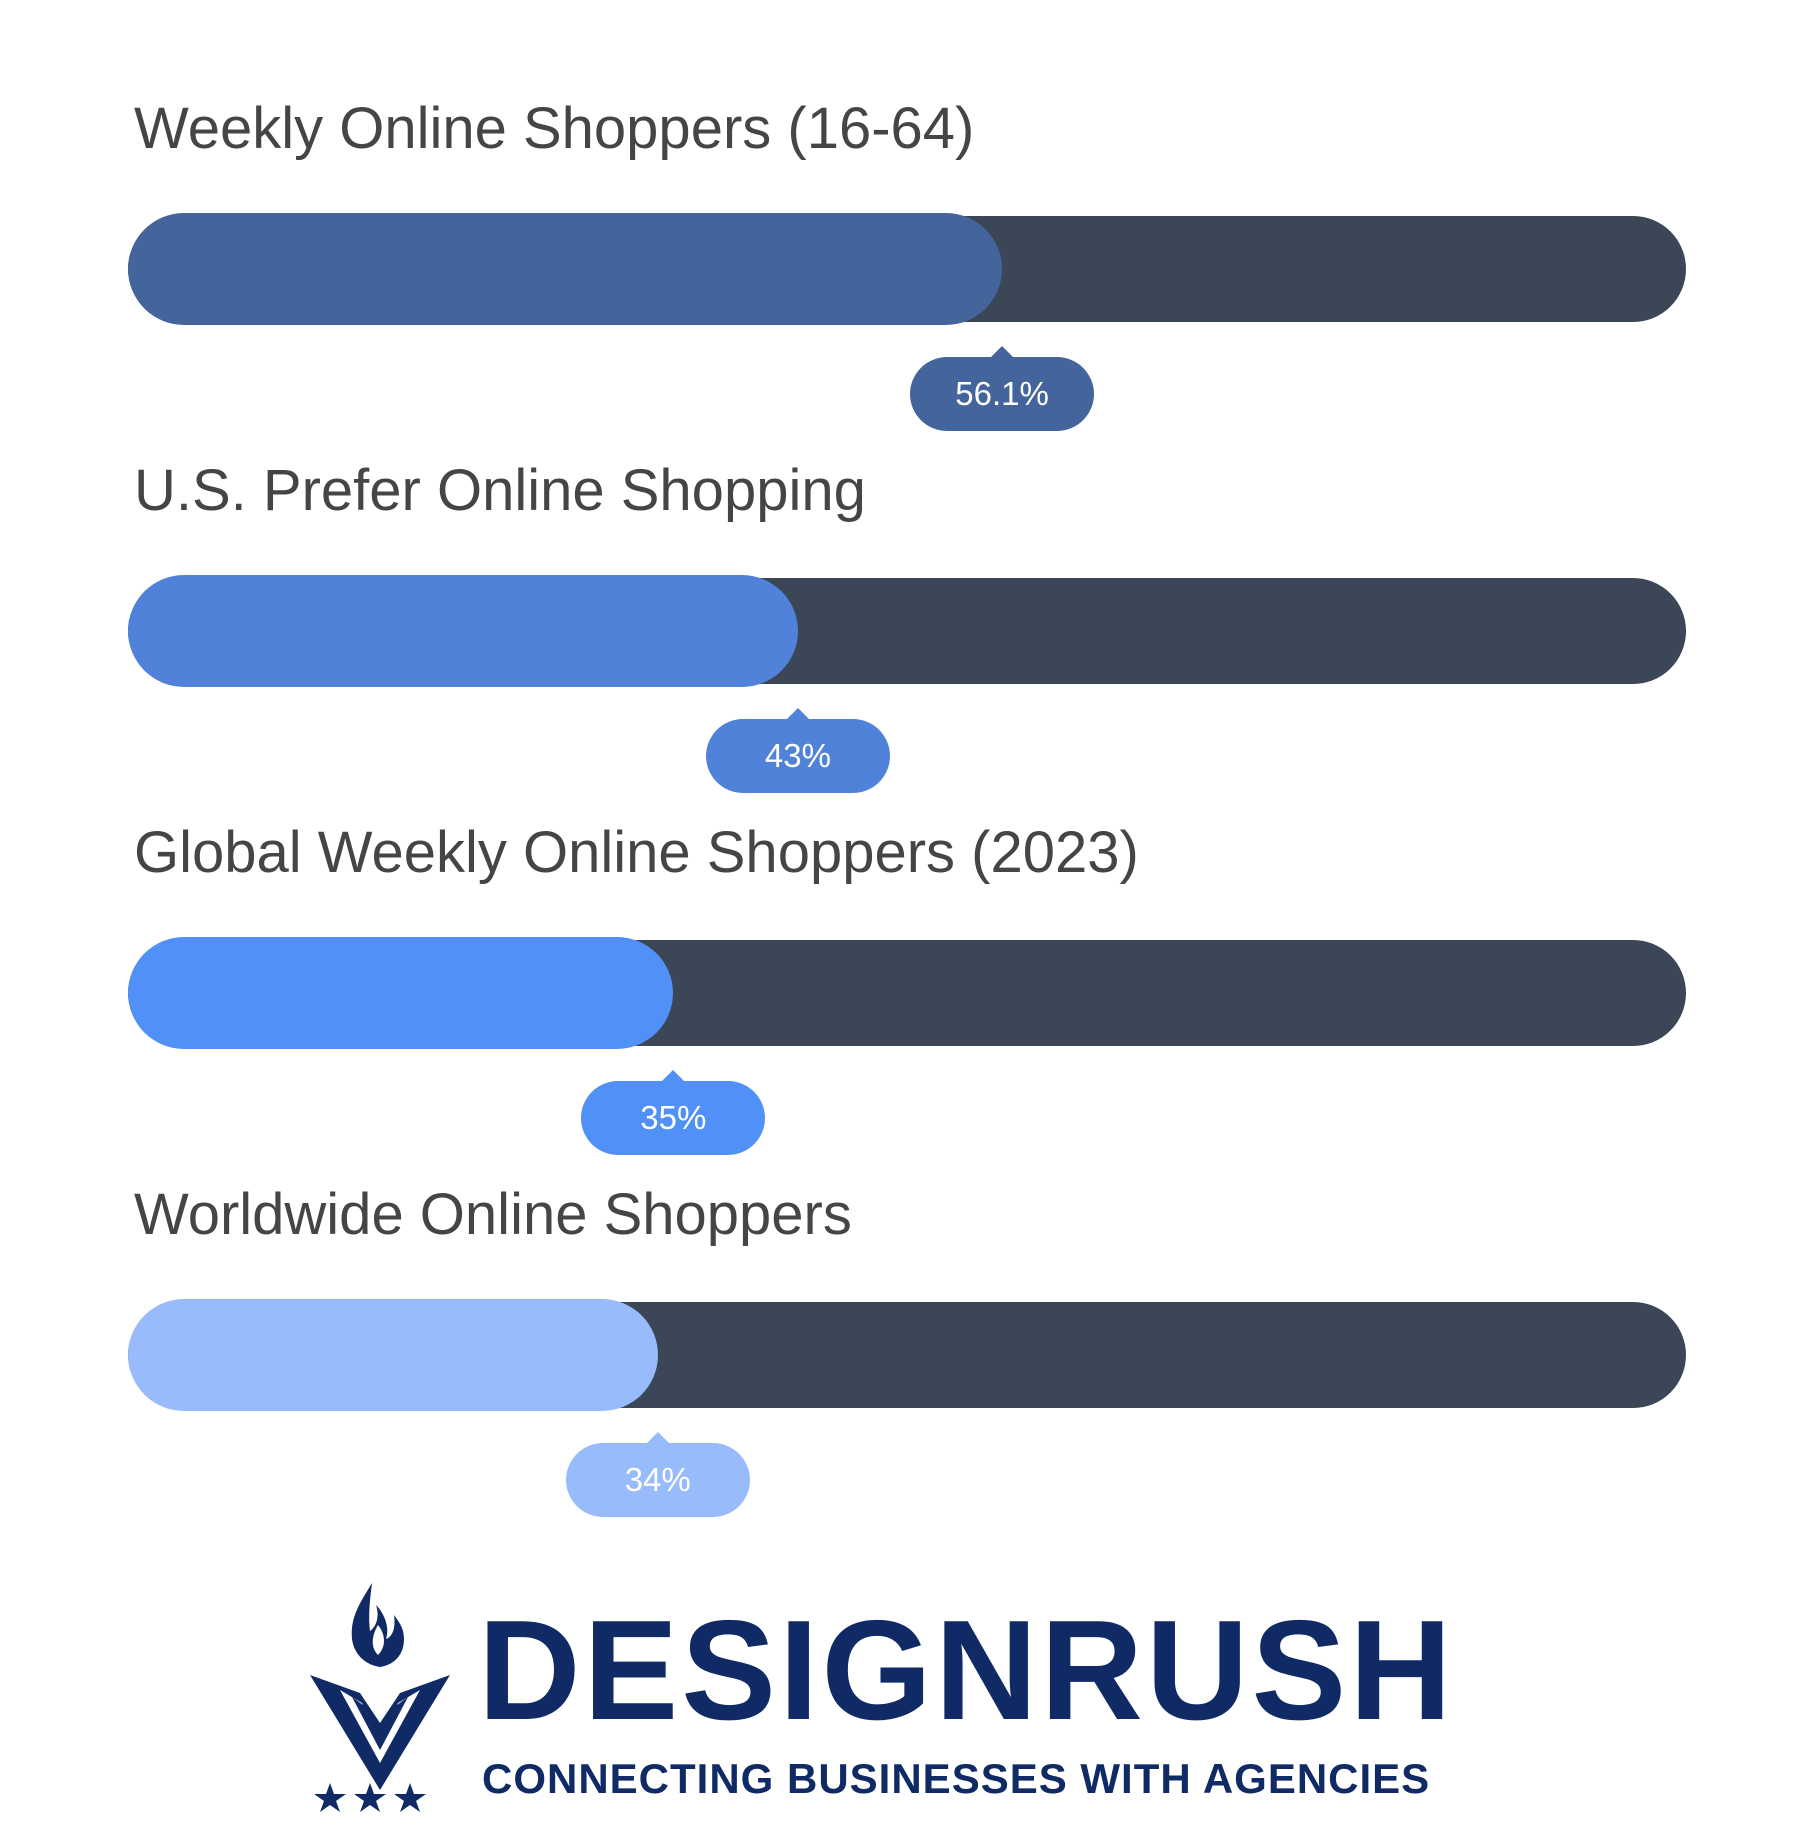 The image size is (1800, 1842). Describe the element at coordinates (380, 1686) in the screenshot. I see `torch-v-logo-icon` at that location.